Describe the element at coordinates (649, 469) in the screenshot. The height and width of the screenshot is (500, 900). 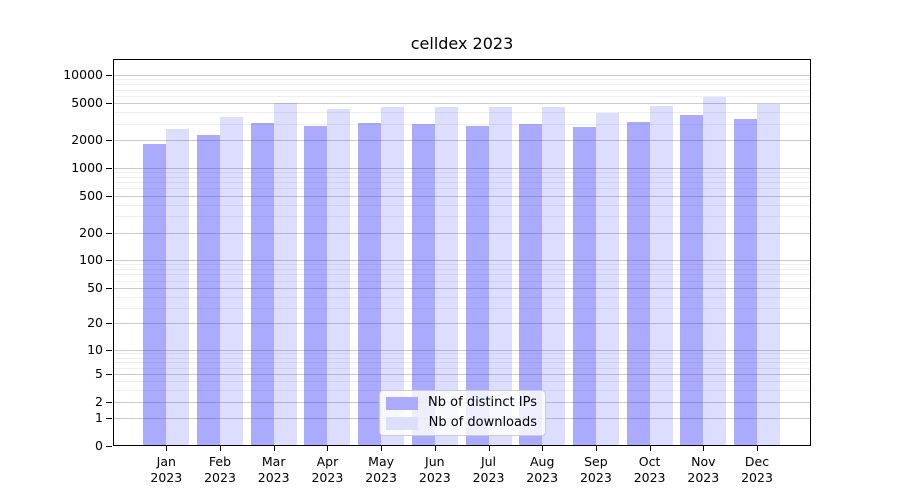
I see `x-tick-label-oct: Oct 2023` at that location.